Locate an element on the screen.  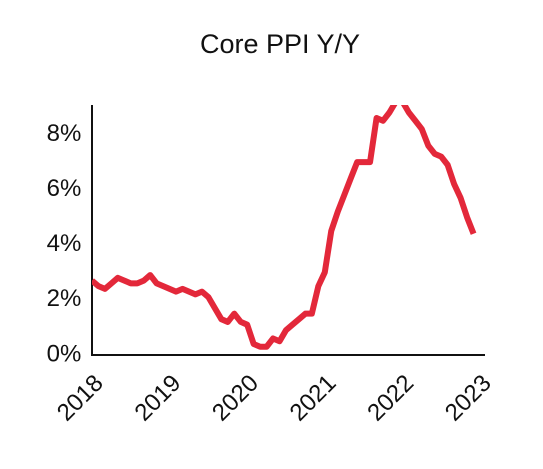
y-tick-label: 4% is located at coordinates (64, 243).